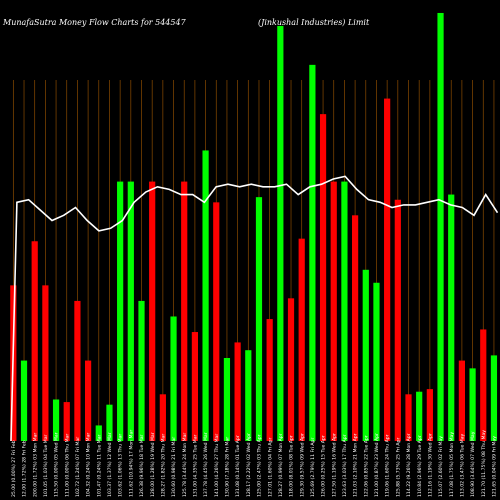  I want to click on x-tick-label: 111.62 (10.94%) 17 Mon Mar, so click(131, 463).